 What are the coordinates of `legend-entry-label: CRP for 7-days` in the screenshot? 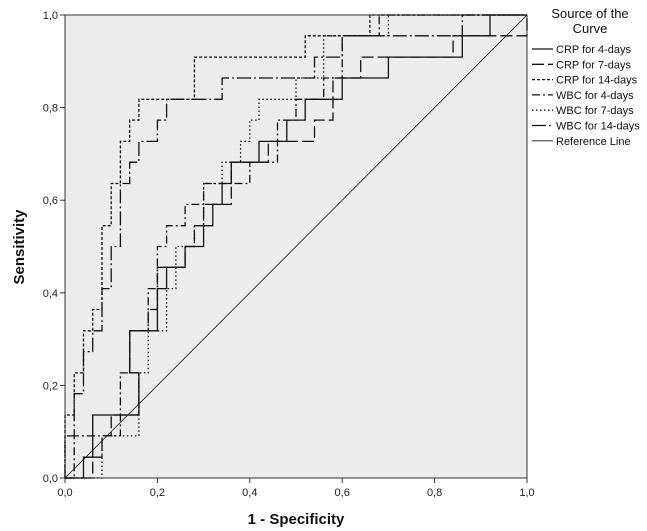 It's located at (593, 65).